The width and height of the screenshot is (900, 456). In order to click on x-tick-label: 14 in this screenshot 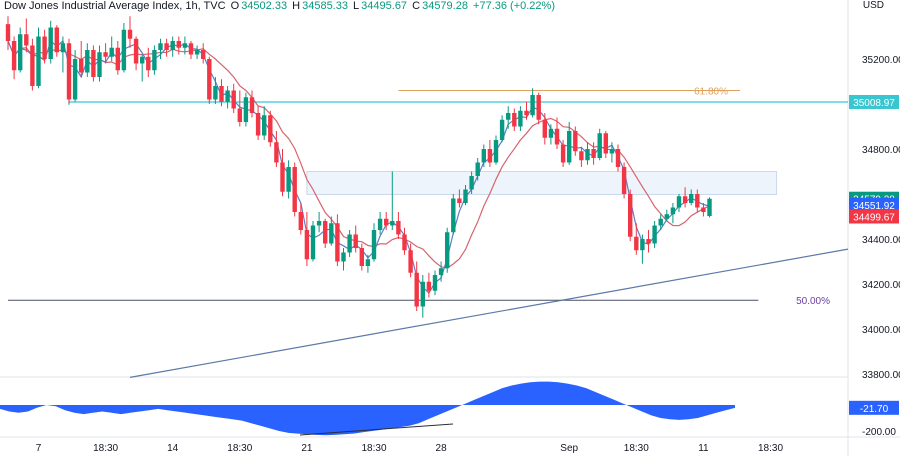, I will do `click(173, 448)`.